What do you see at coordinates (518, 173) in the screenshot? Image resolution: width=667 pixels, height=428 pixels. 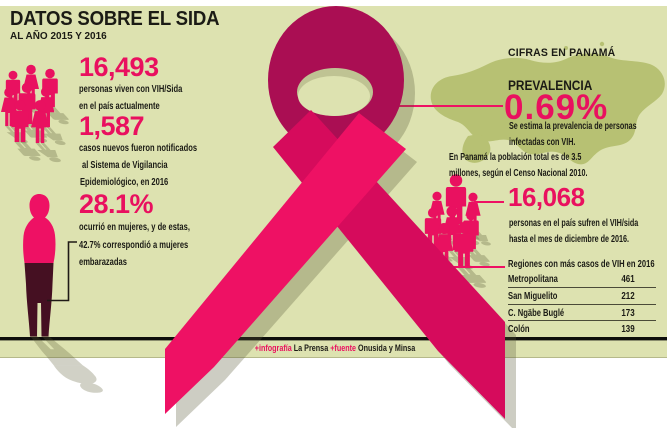 I see `prevalence-line4: millones, según el Censo Nacional 2010.` at bounding box center [518, 173].